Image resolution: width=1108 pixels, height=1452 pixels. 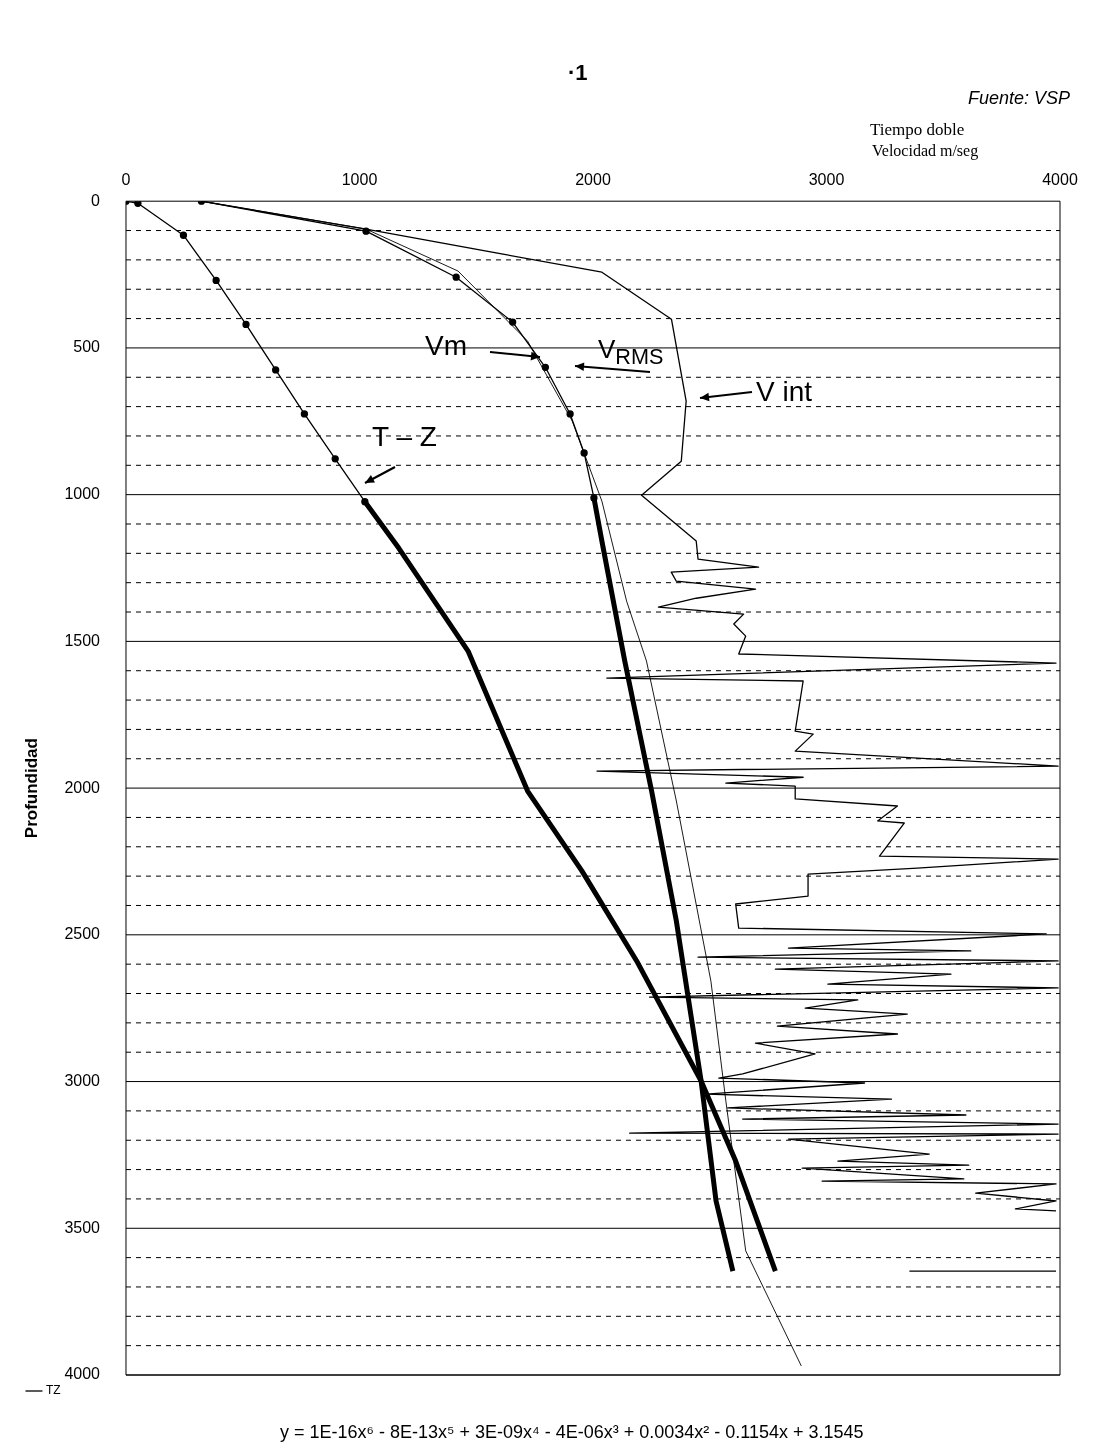 I want to click on y-tick-label: 1000, so click(x=82, y=494).